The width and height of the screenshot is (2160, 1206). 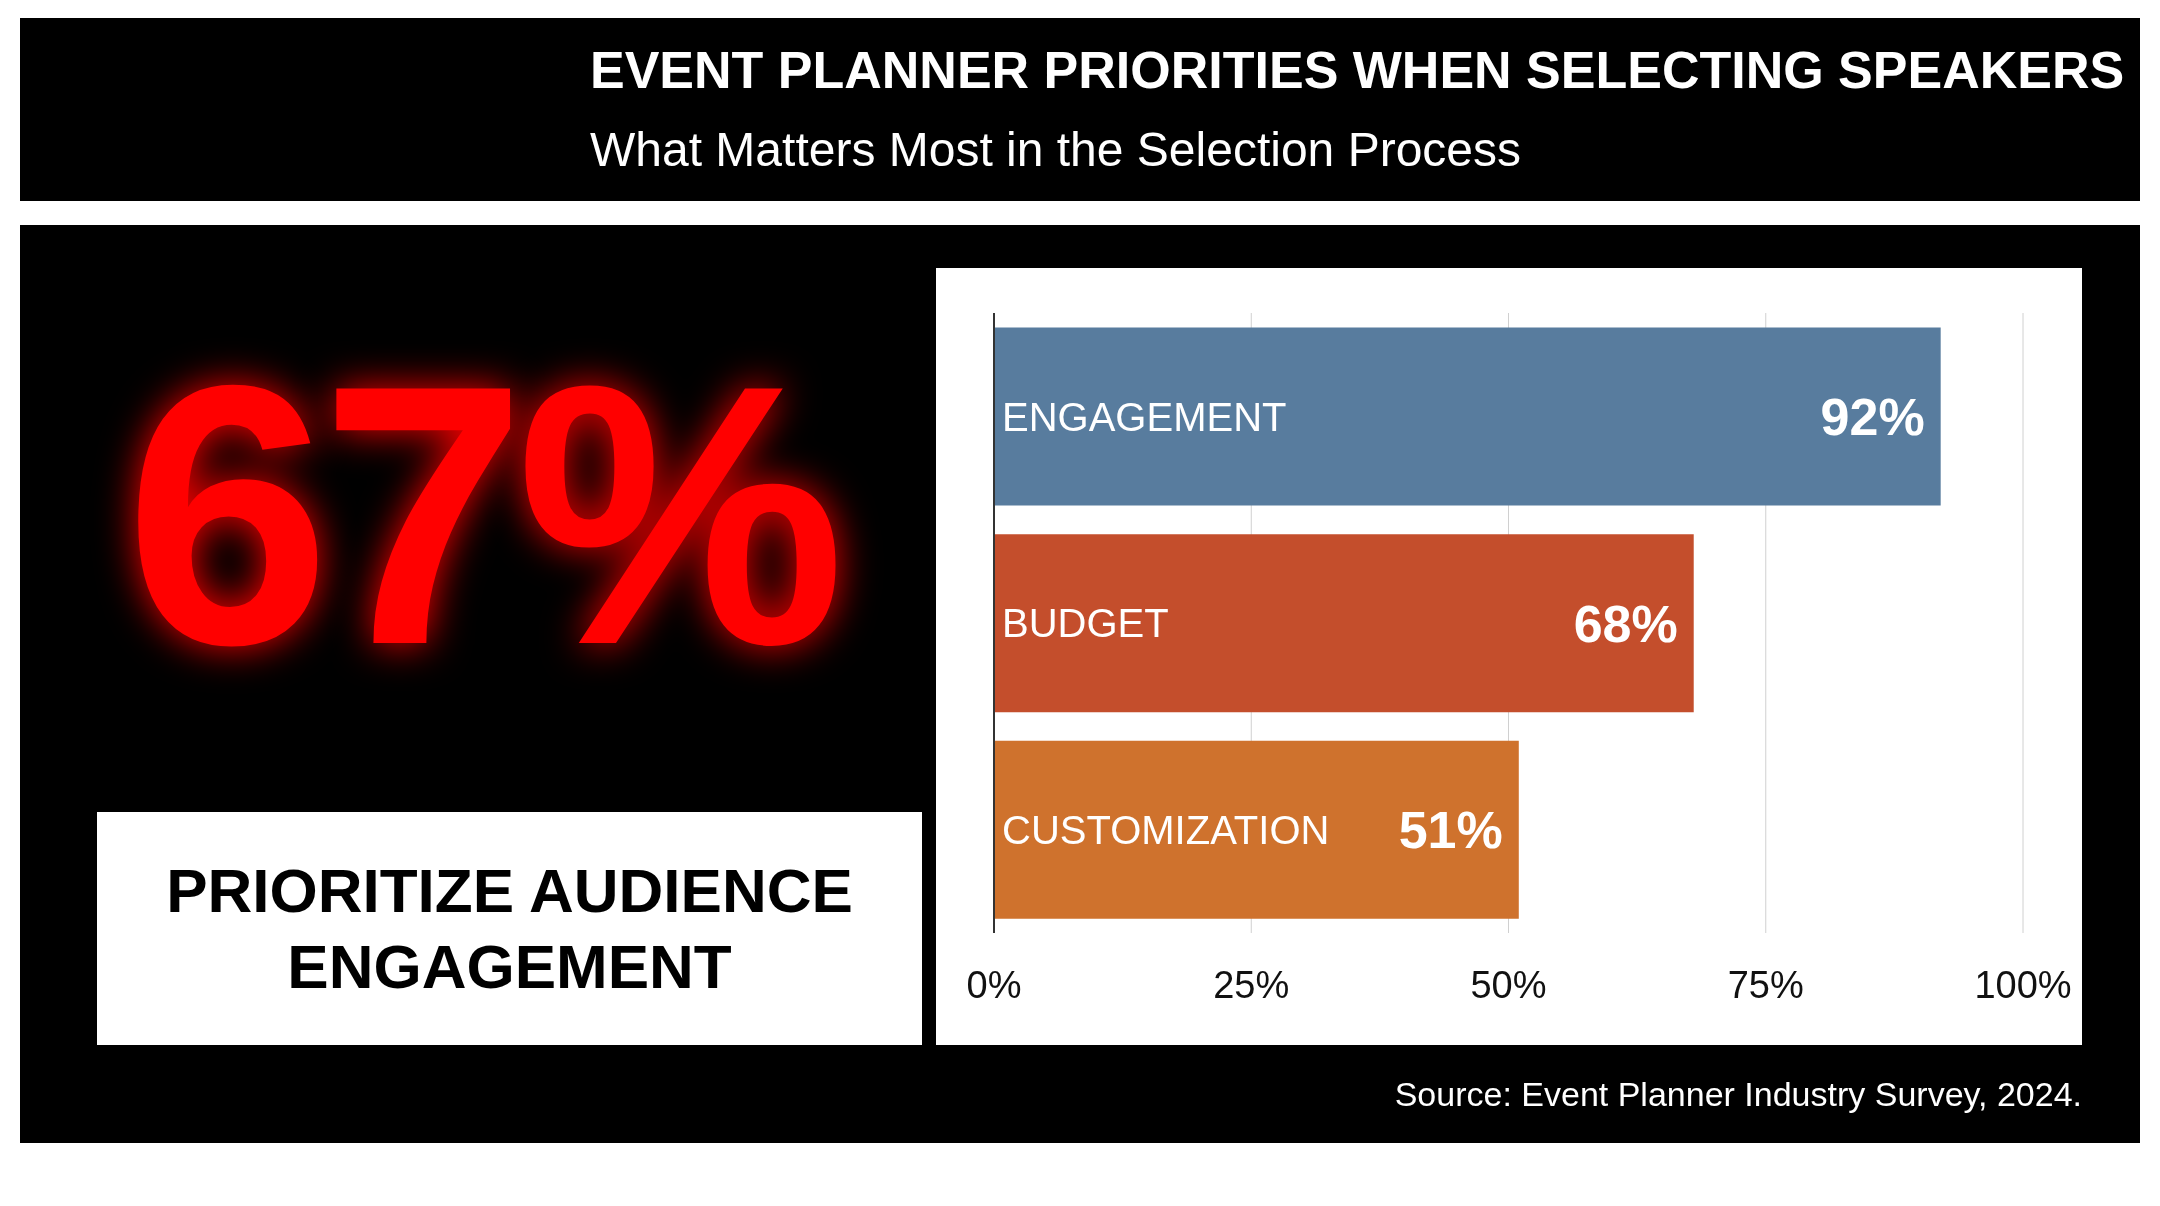 What do you see at coordinates (1166, 830) in the screenshot?
I see `y-tick-label: CUSTOMIZATION` at bounding box center [1166, 830].